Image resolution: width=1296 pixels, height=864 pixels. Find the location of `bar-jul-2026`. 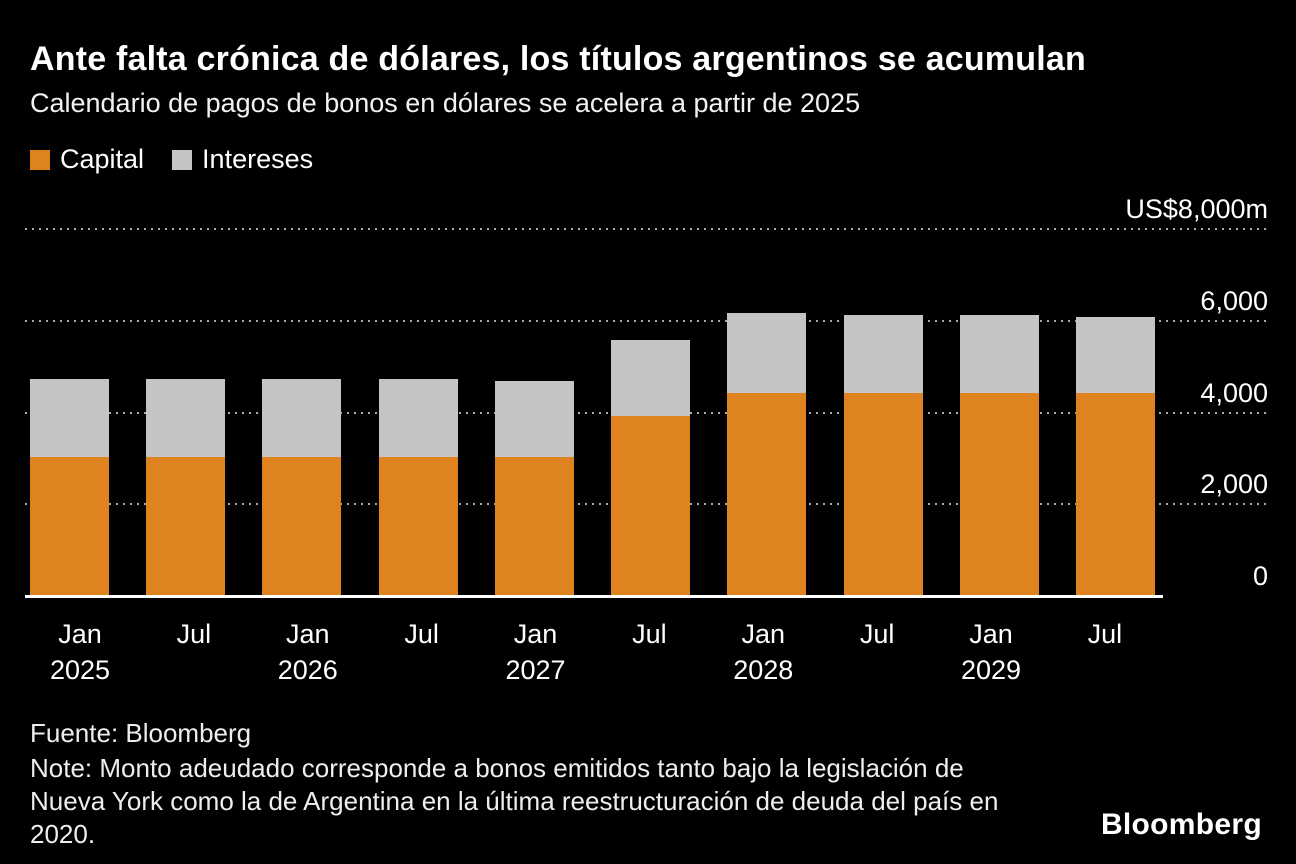

bar-jul-2026 is located at coordinates (418, 488).